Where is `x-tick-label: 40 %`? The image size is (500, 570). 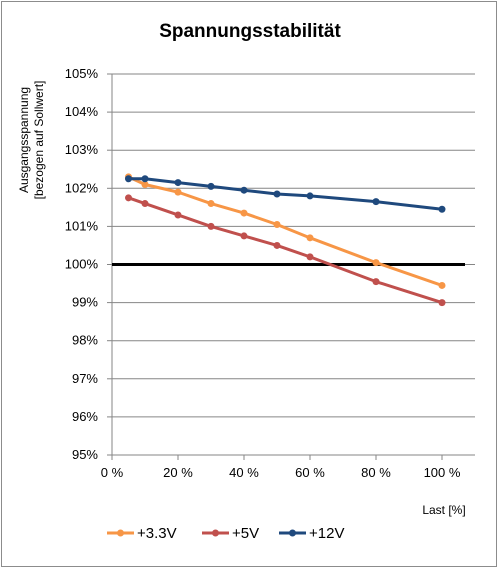 x-tick-label: 40 % is located at coordinates (244, 472).